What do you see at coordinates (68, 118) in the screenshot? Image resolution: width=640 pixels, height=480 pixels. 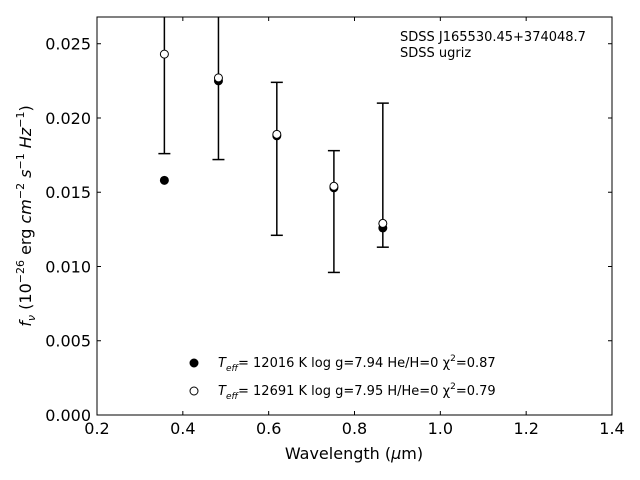 I see `y-tick-label: 0.020` at bounding box center [68, 118].